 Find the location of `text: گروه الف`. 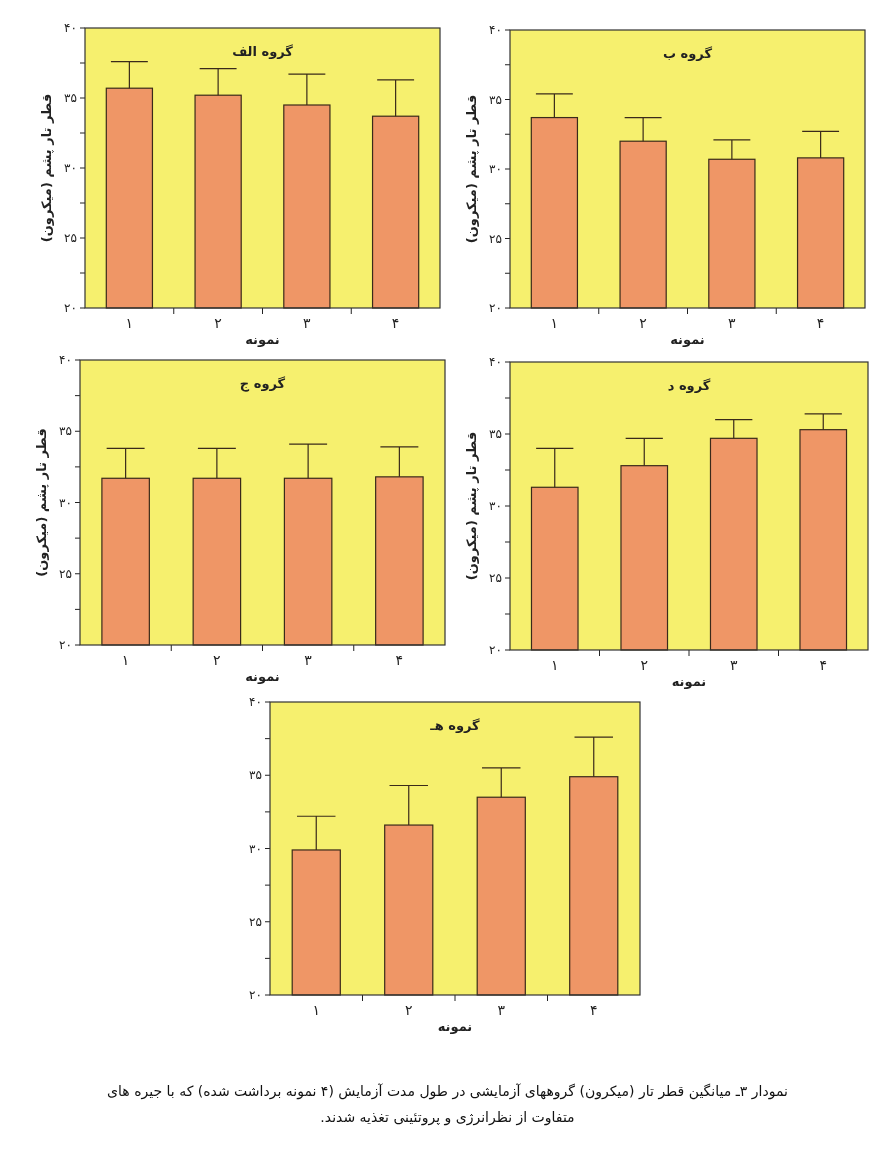

text: گروه الف is located at coordinates (263, 51).